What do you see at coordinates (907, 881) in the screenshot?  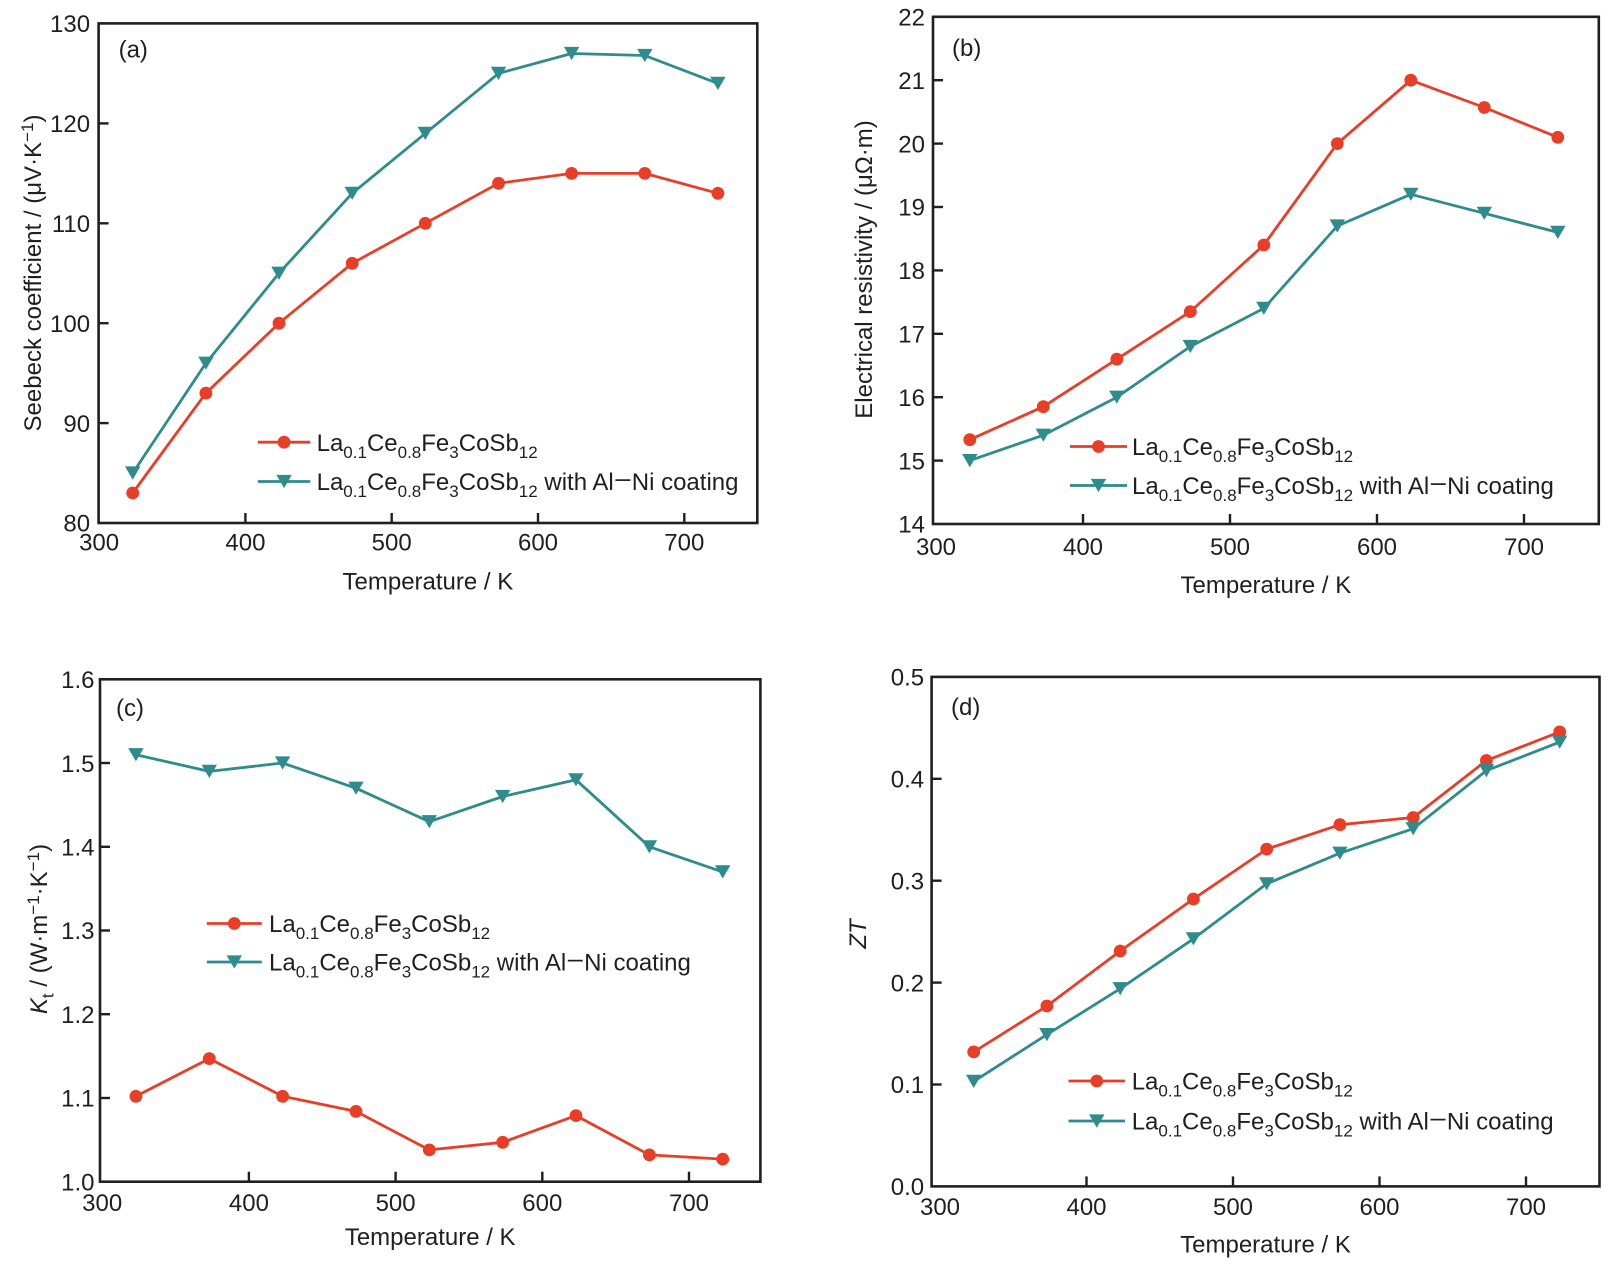 I see `svg-text: 0.3` at bounding box center [907, 881].